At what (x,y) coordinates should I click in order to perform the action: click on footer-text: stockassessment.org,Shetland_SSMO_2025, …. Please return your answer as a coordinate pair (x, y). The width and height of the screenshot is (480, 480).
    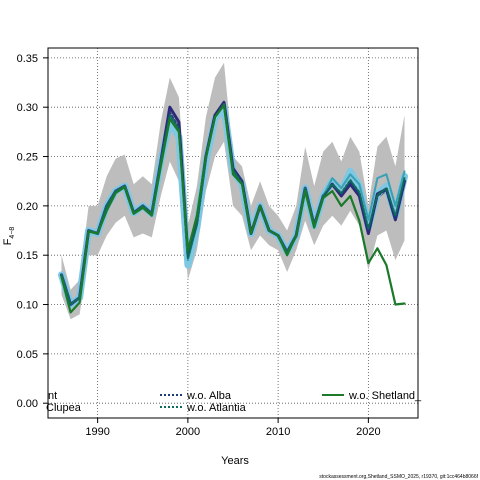
    Looking at the image, I should click on (398, 477).